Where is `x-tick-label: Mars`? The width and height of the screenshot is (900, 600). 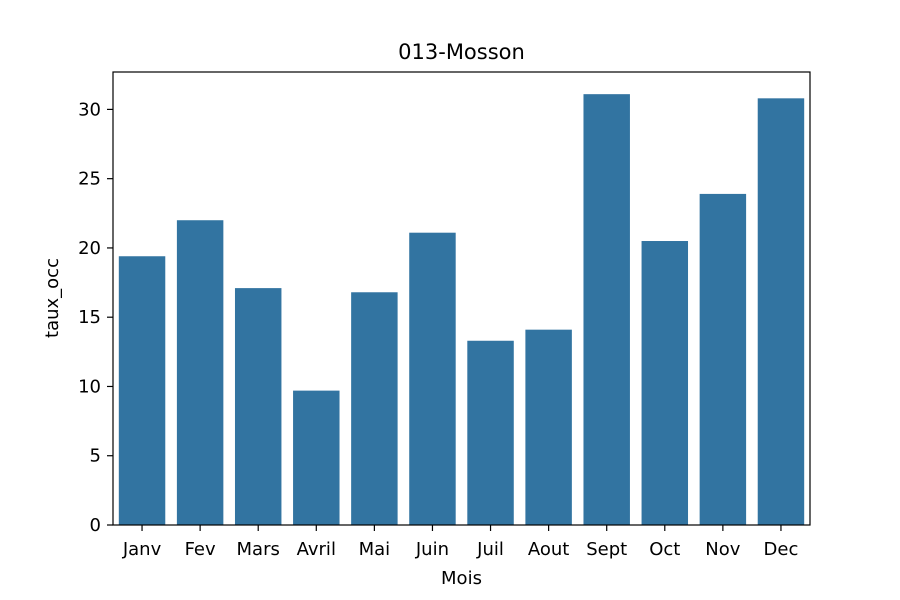 x-tick-label: Mars is located at coordinates (258, 549).